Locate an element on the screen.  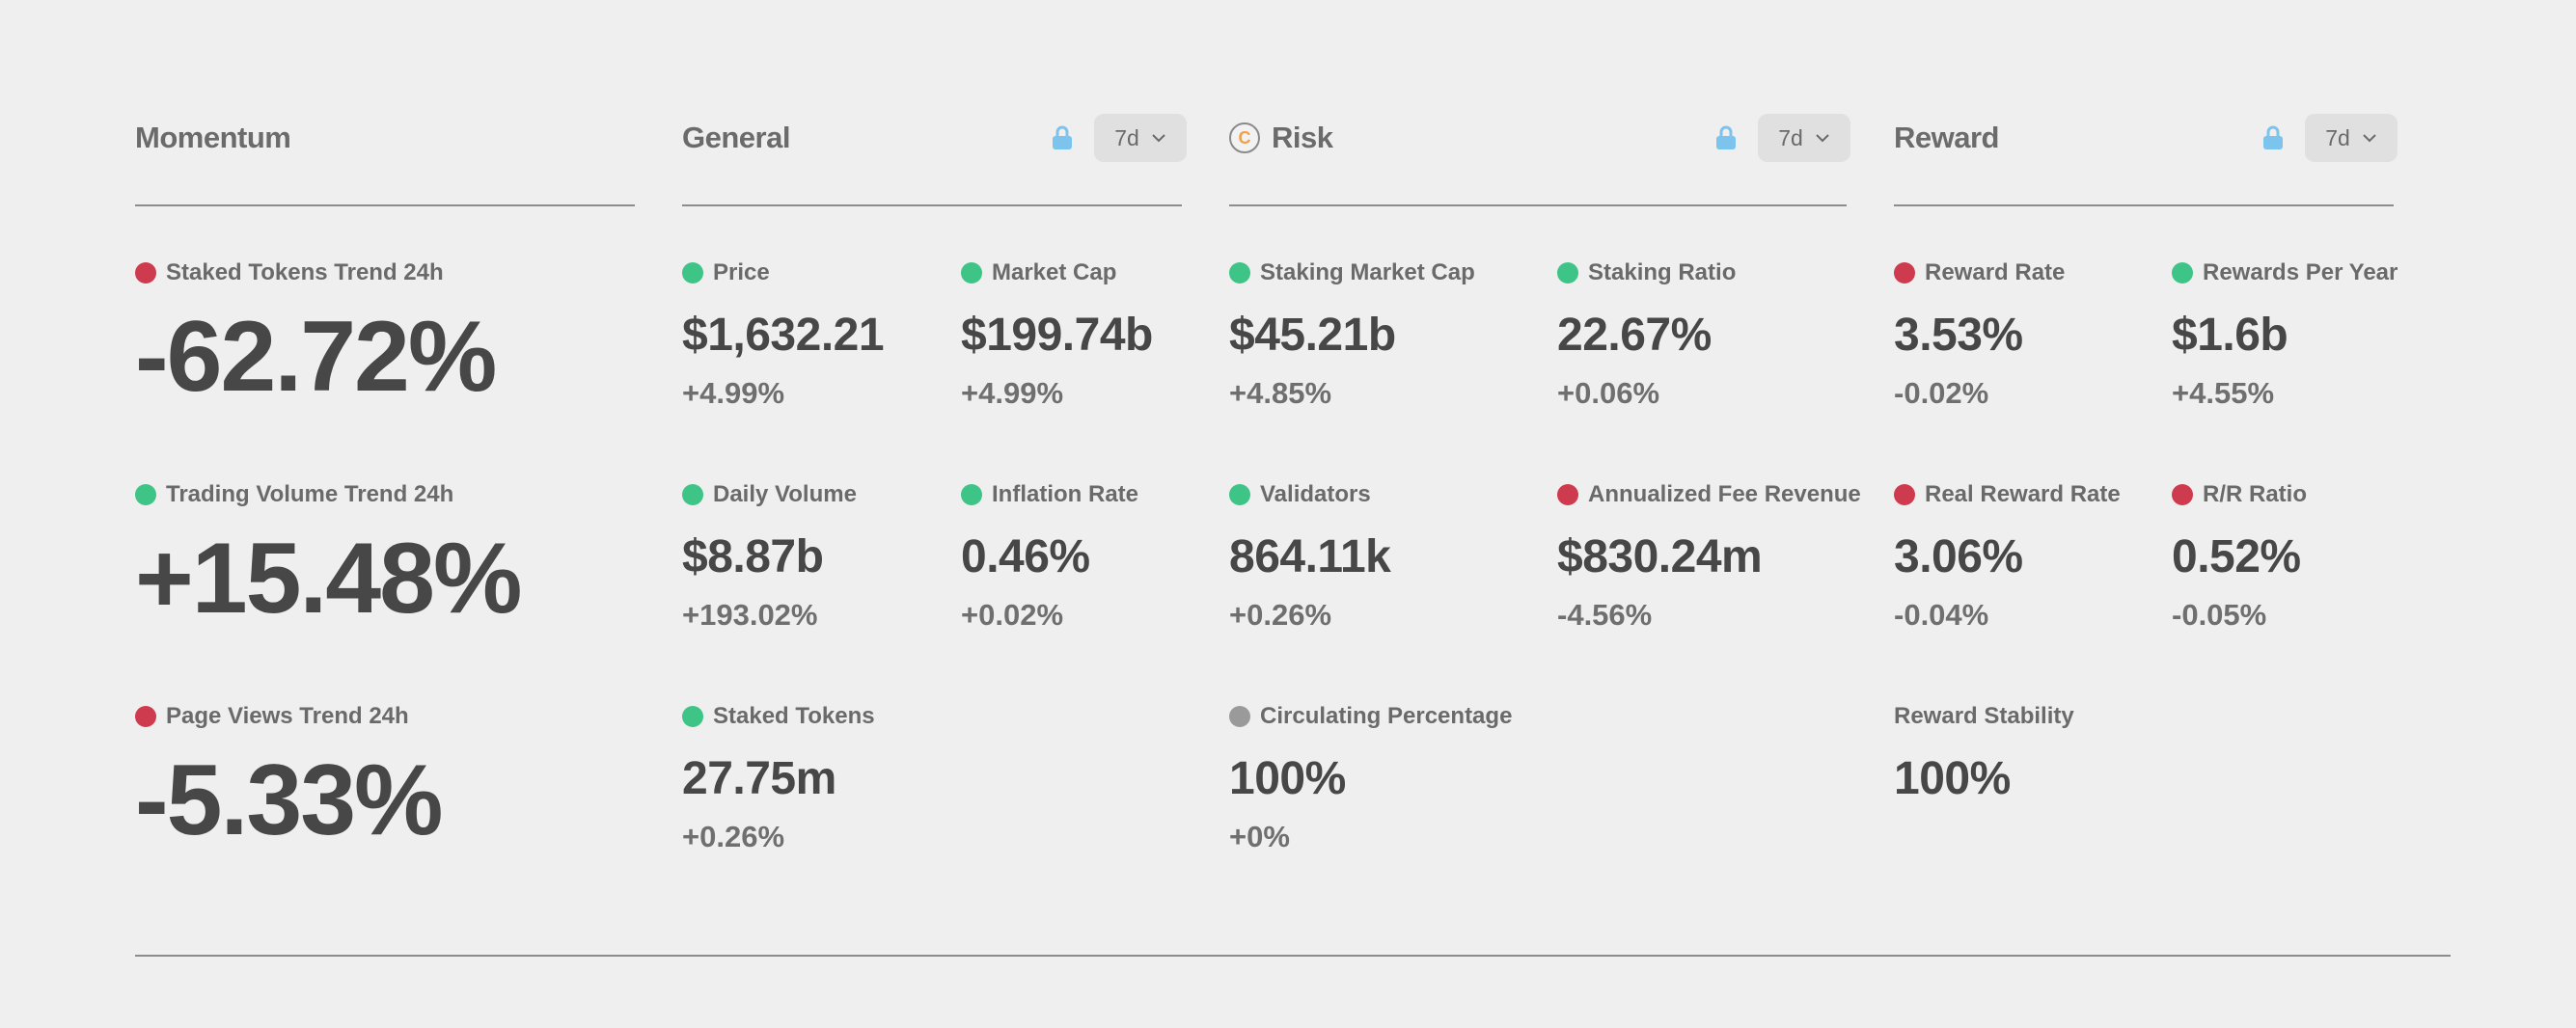
metric-change: +193.02% is located at coordinates (750, 615).